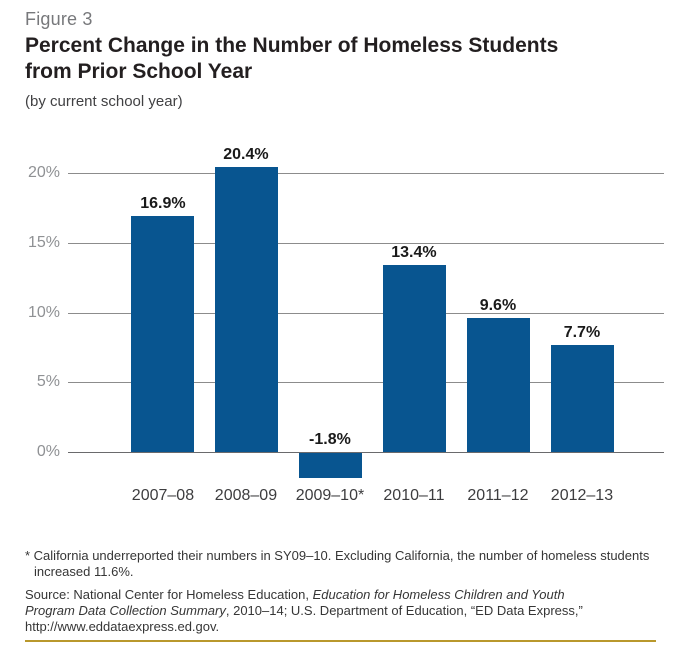 Image resolution: width=679 pixels, height=652 pixels. What do you see at coordinates (582, 332) in the screenshot?
I see `bar-value-label: 7.7%` at bounding box center [582, 332].